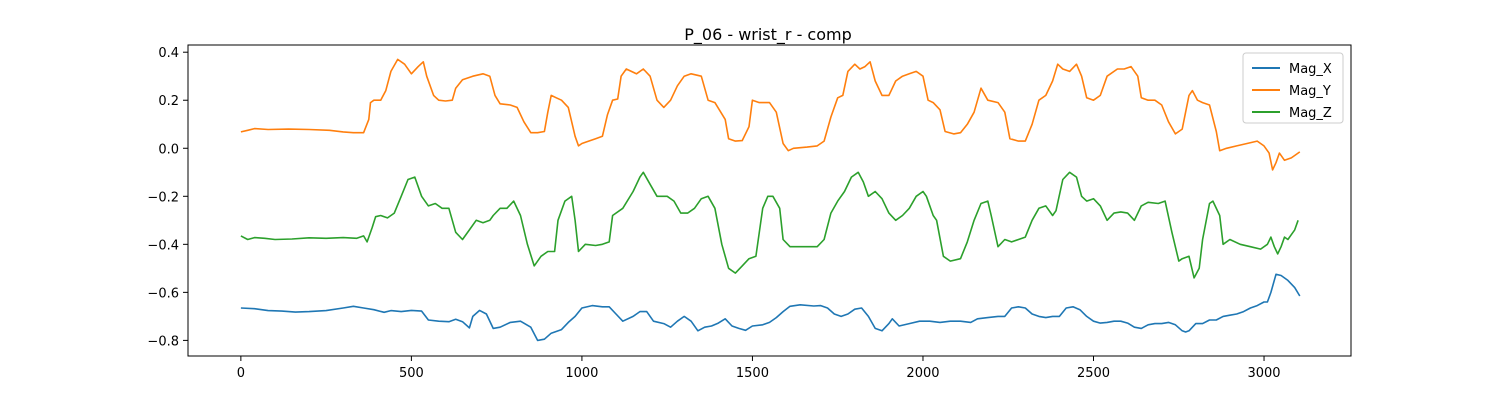  I want to click on legend: Mag_X Mag_Y Mag_Z, so click(1293, 88).